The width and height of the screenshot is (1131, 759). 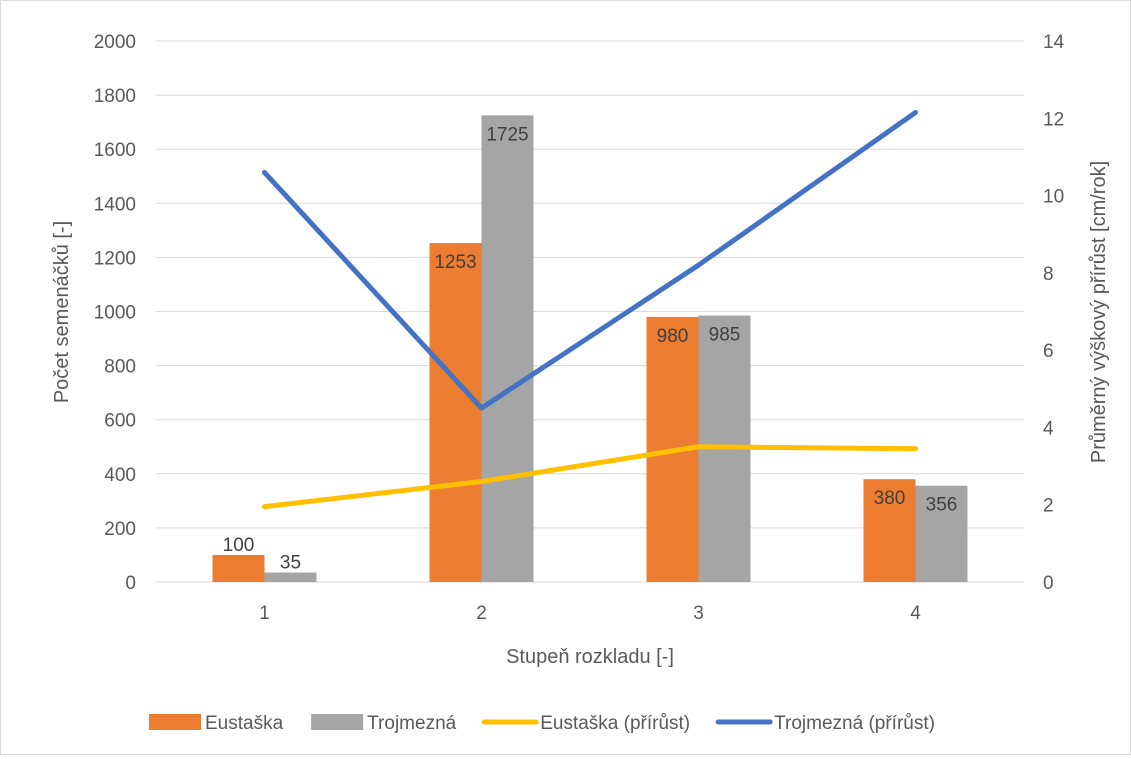 What do you see at coordinates (455, 262) in the screenshot?
I see `bar-data-label: 1253` at bounding box center [455, 262].